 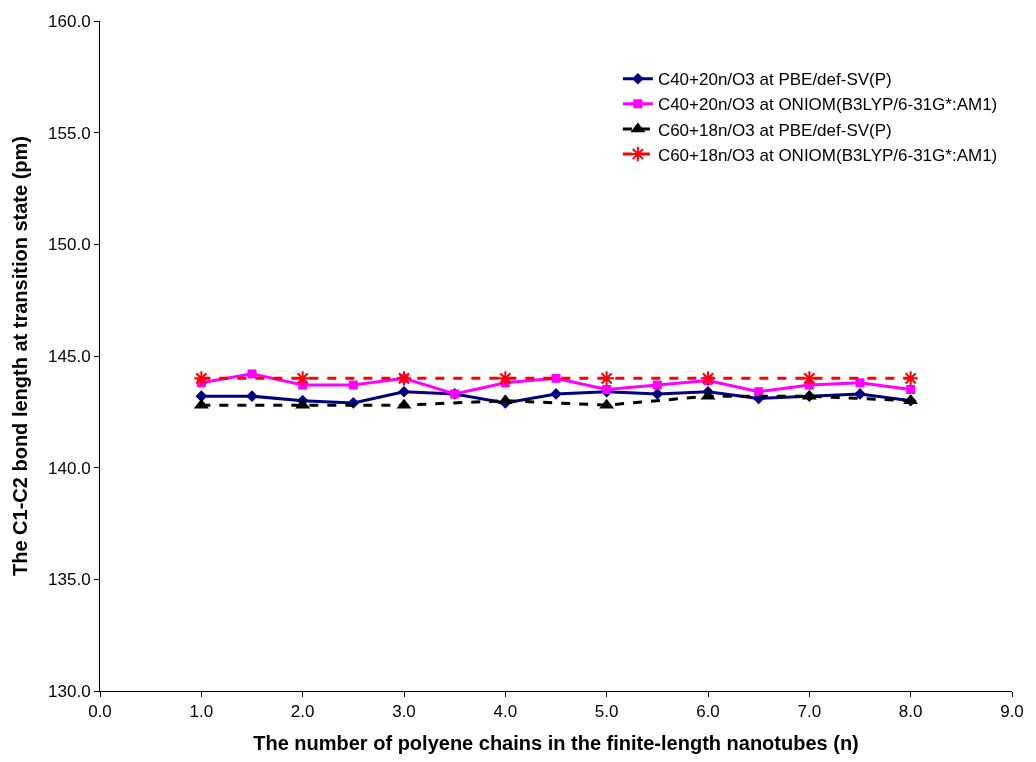 I want to click on x-tick-label: 2.0, so click(x=302, y=712).